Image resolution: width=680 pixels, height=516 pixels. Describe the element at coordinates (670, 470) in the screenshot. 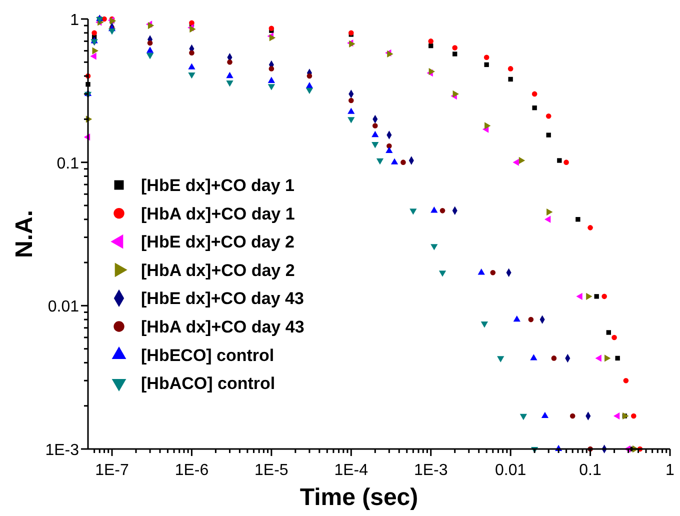

I see `x-tick-label: 1` at that location.